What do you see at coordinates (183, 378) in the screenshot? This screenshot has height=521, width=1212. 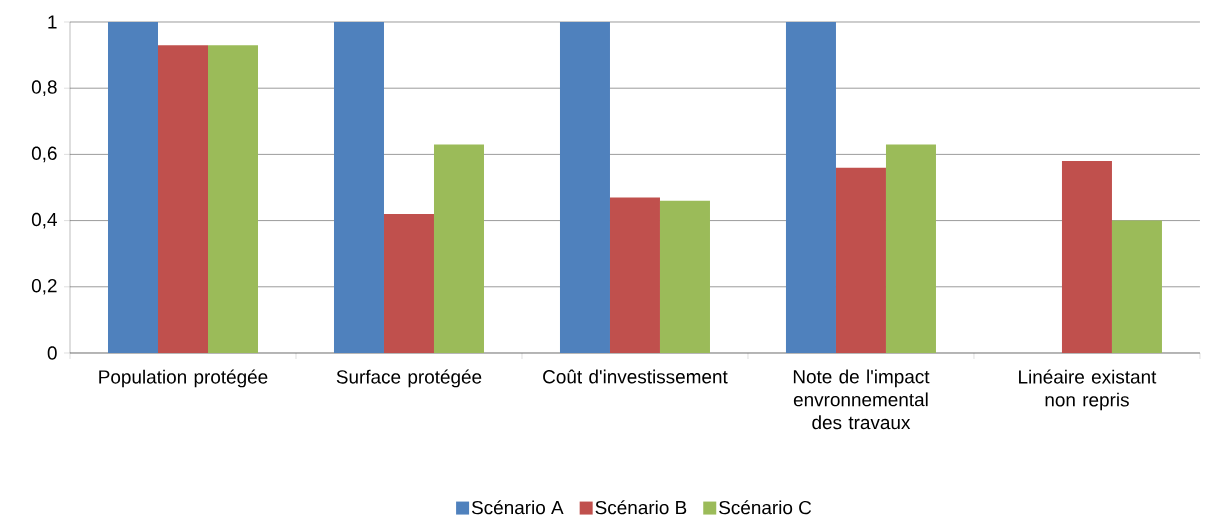 I see `x-tick-label: Population protégée` at bounding box center [183, 378].